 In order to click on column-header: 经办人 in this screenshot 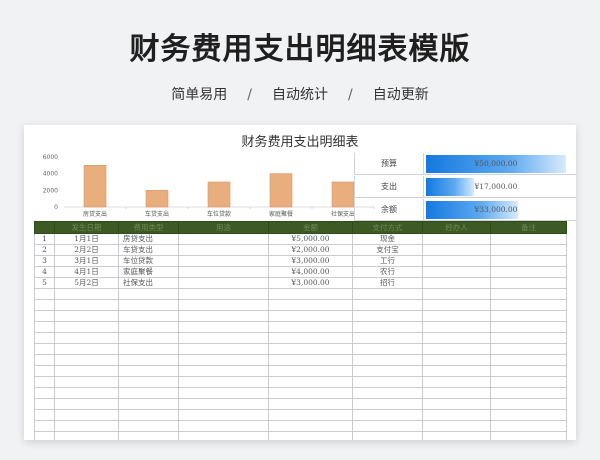, I will do `click(456, 227)`.